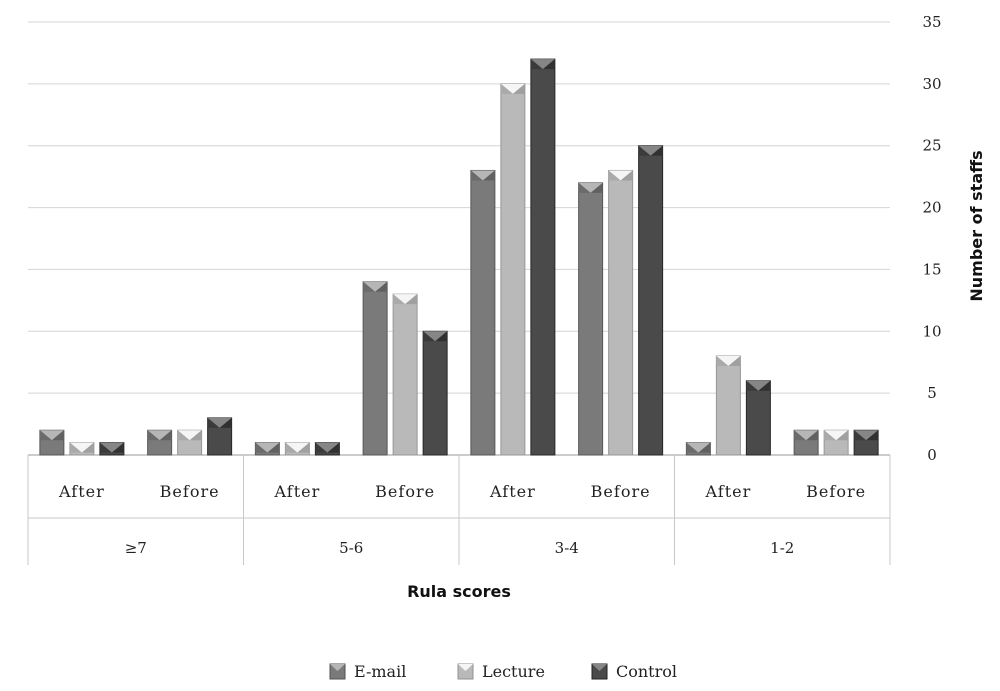 This screenshot has height=691, width=1000. I want to click on y-tick-labels: 0 5 10 15 20 25 30 35, so click(931, 238).